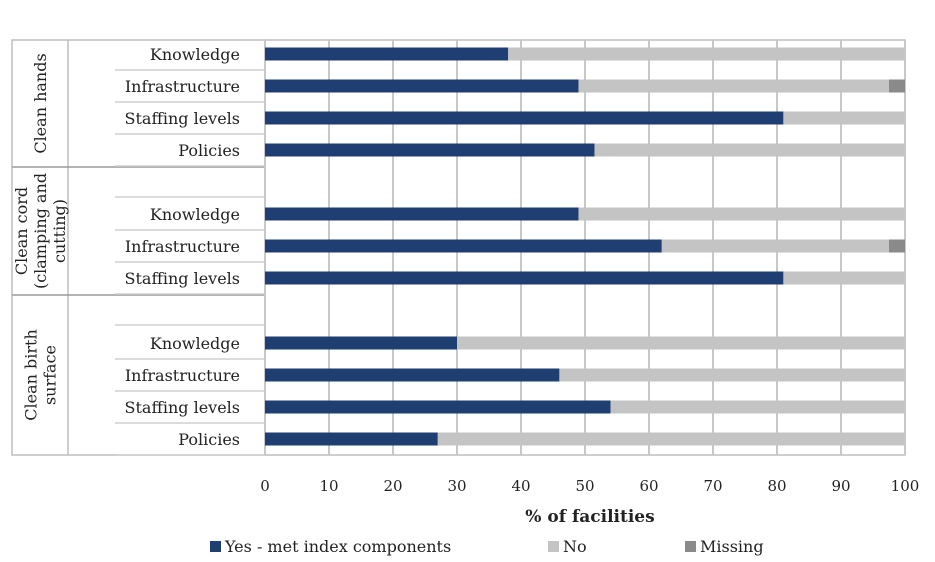 The height and width of the screenshot is (562, 935). What do you see at coordinates (776, 486) in the screenshot?
I see `x-tick-label: 80` at bounding box center [776, 486].